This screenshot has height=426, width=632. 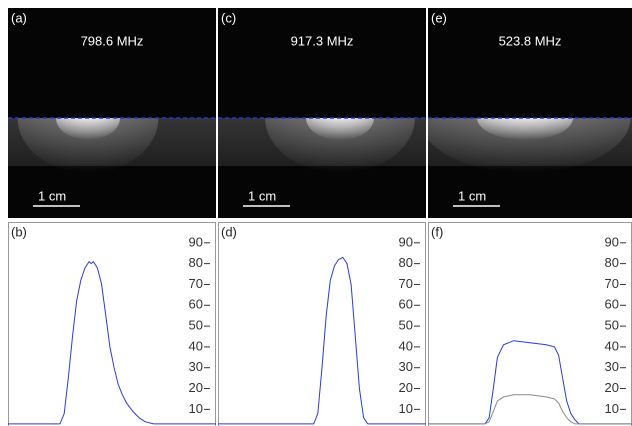 What do you see at coordinates (19, 17) in the screenshot?
I see `panel-label: (a)` at bounding box center [19, 17].